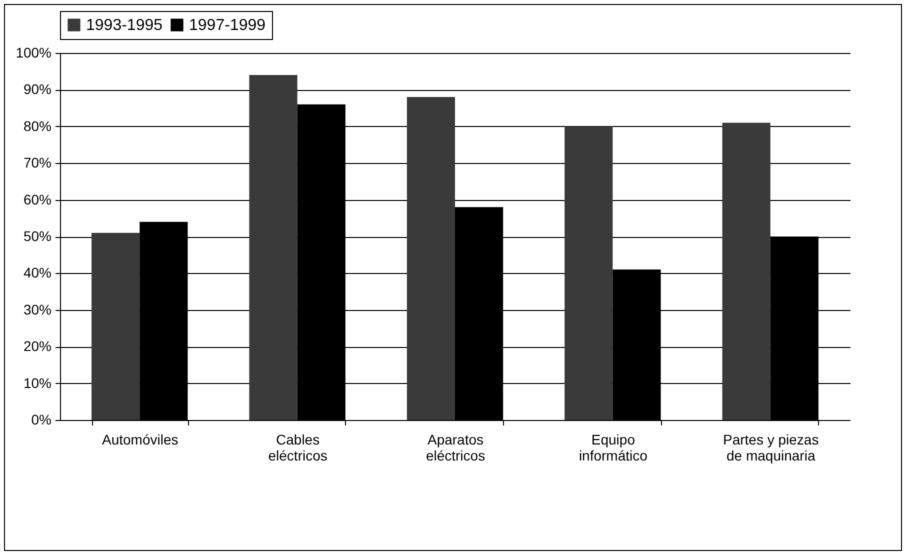 Image resolution: width=908 pixels, height=557 pixels. Describe the element at coordinates (37, 382) in the screenshot. I see `y-tick-label: 10%` at that location.